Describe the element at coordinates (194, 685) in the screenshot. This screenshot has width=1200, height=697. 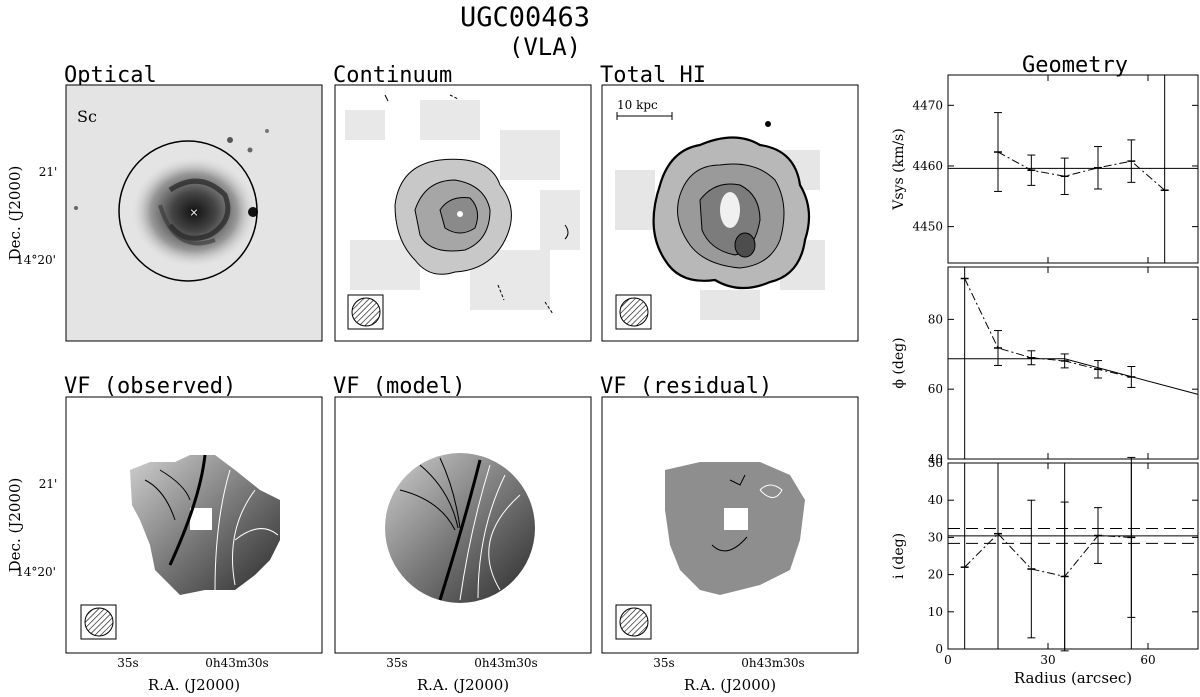
I see `ra-axis-label-1: R.A. (J2000)` at that location.